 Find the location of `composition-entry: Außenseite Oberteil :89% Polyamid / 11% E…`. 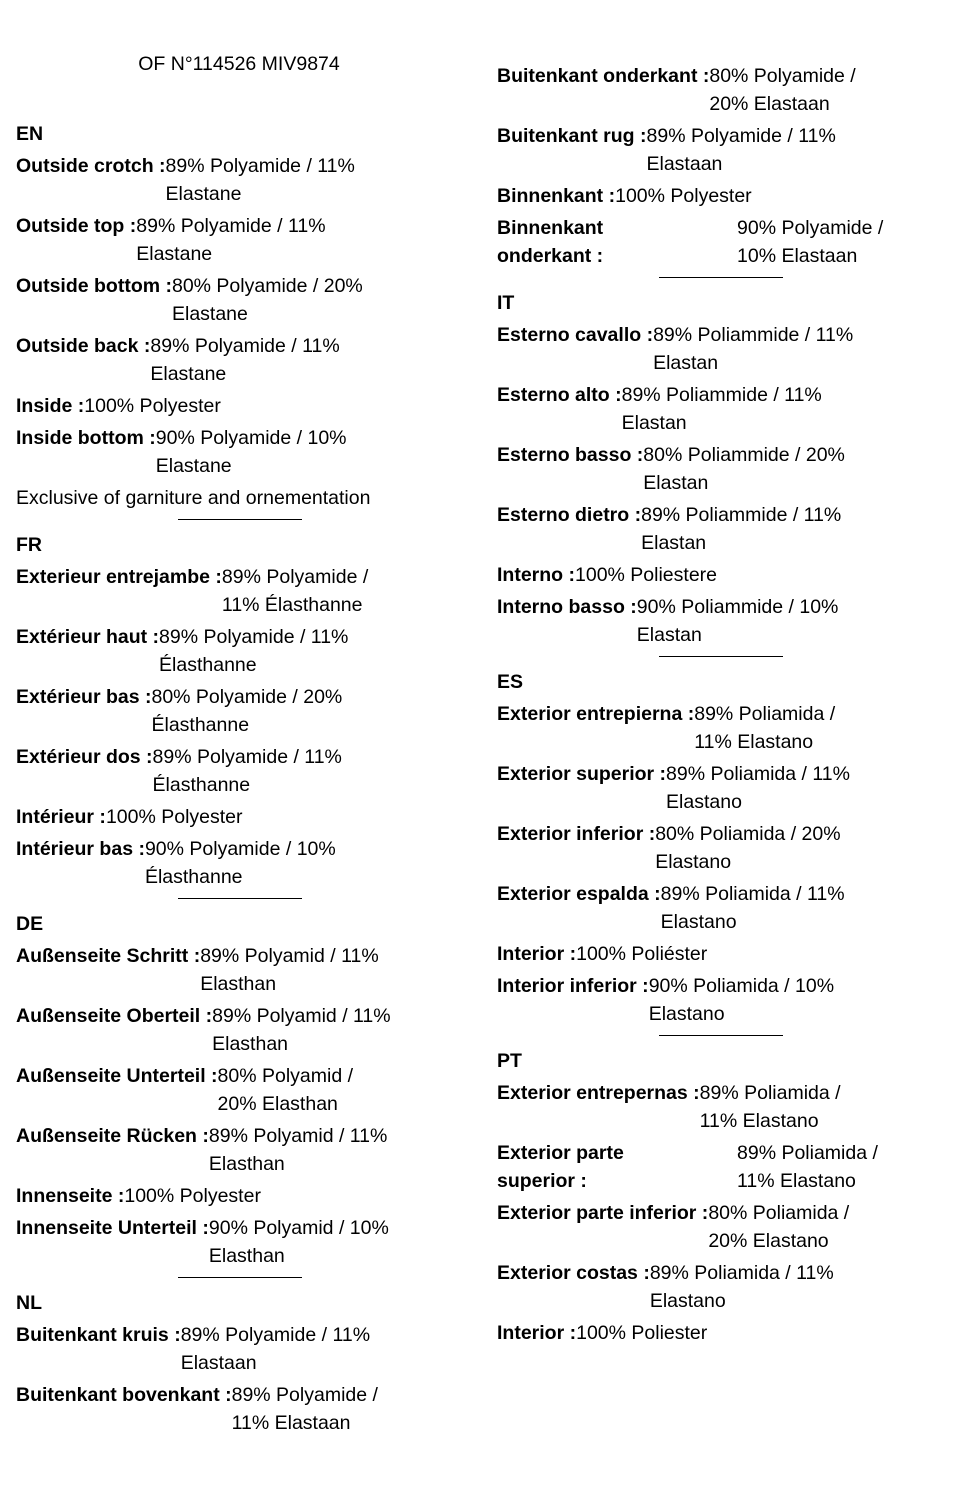

composition-entry: Außenseite Oberteil :89% Polyamid / 11% E… is located at coordinates (239, 1030).